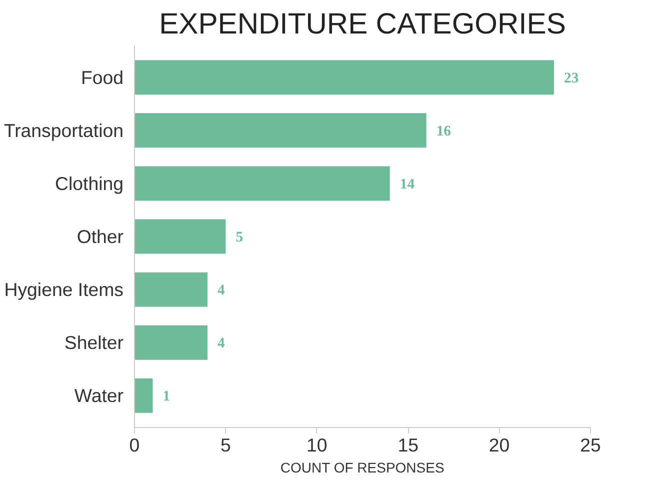 The height and width of the screenshot is (485, 647). Describe the element at coordinates (590, 445) in the screenshot. I see `x-tick-label: 25` at that location.